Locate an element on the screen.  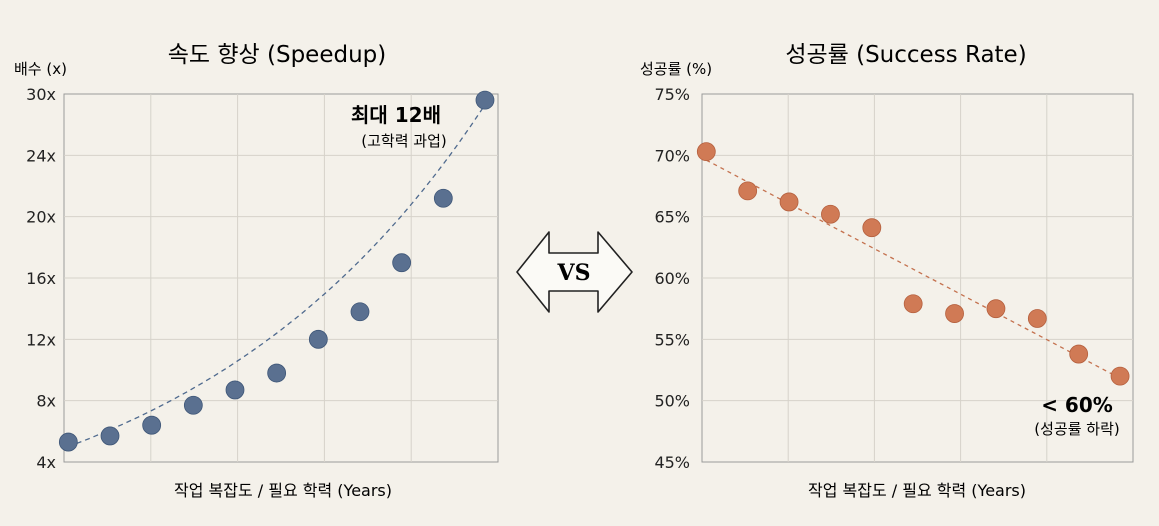
success-rate-trend-line is located at coordinates (913, 269).